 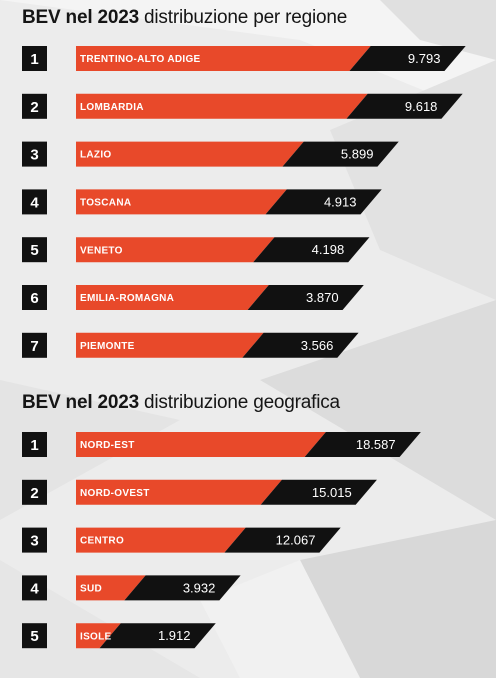 I want to click on value-label: 15.015, so click(x=332, y=492).